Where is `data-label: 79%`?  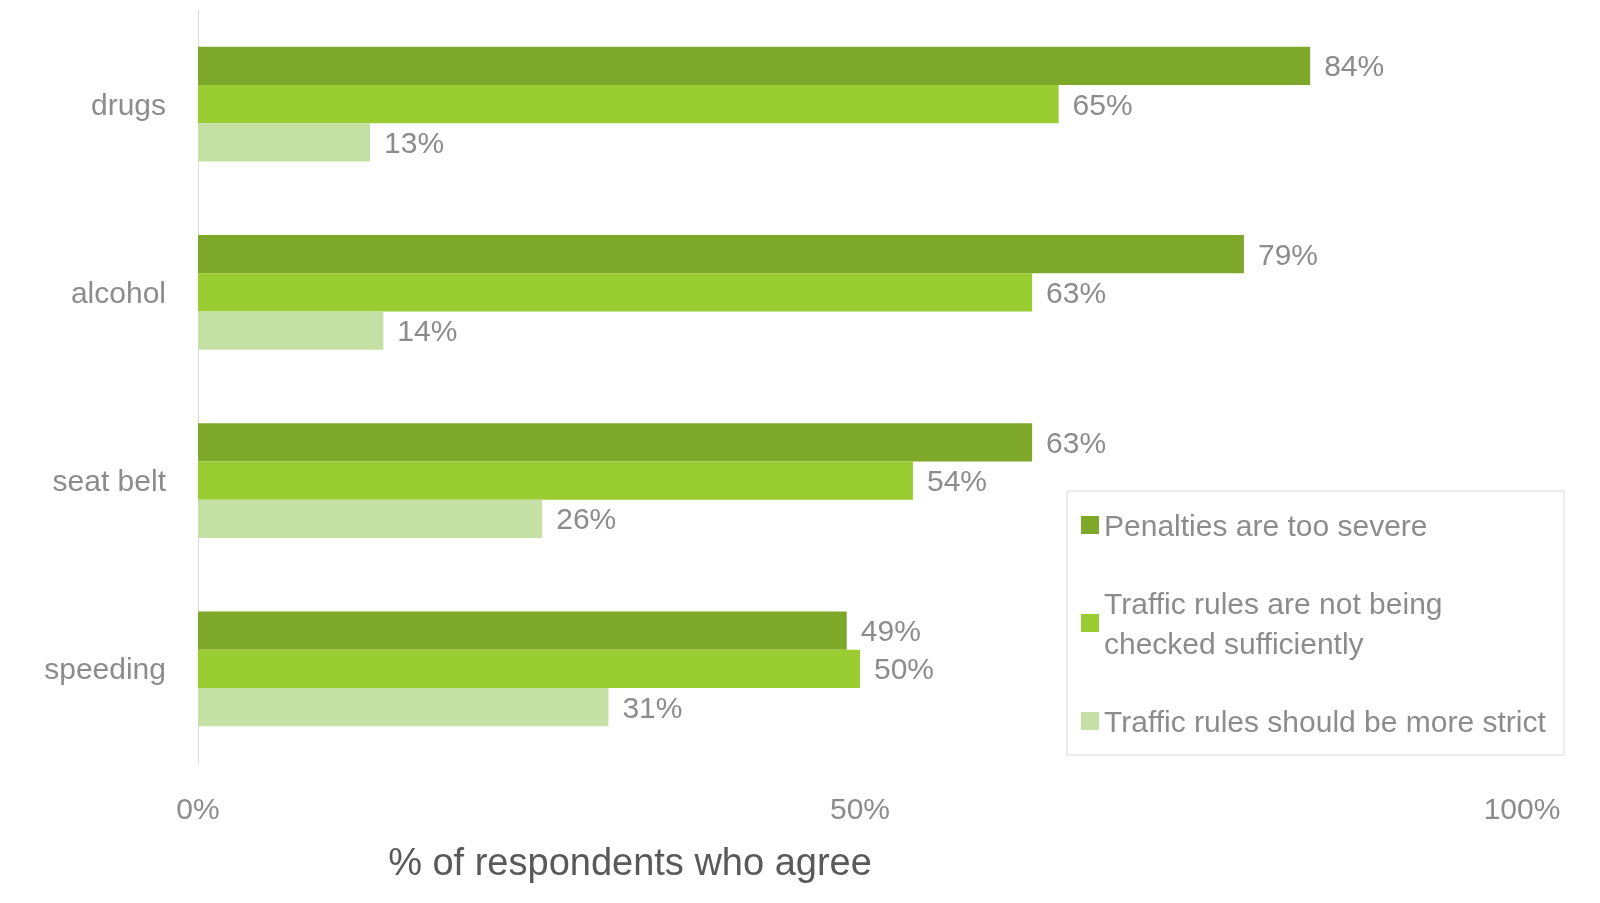
data-label: 79% is located at coordinates (1288, 254).